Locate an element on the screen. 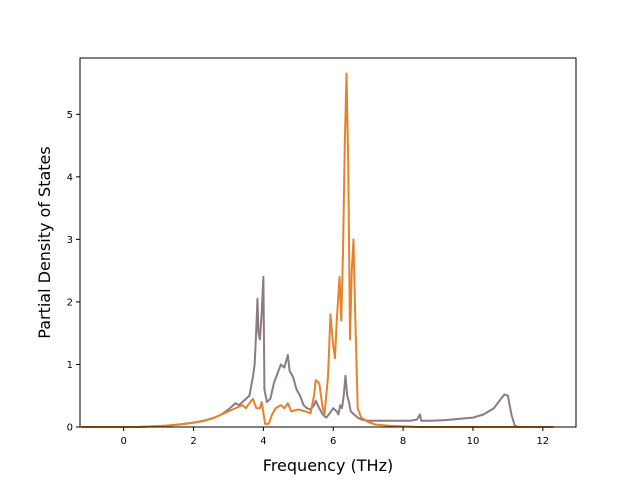 This screenshot has height=480, width=640. x-tick-label: 0 is located at coordinates (123, 441).